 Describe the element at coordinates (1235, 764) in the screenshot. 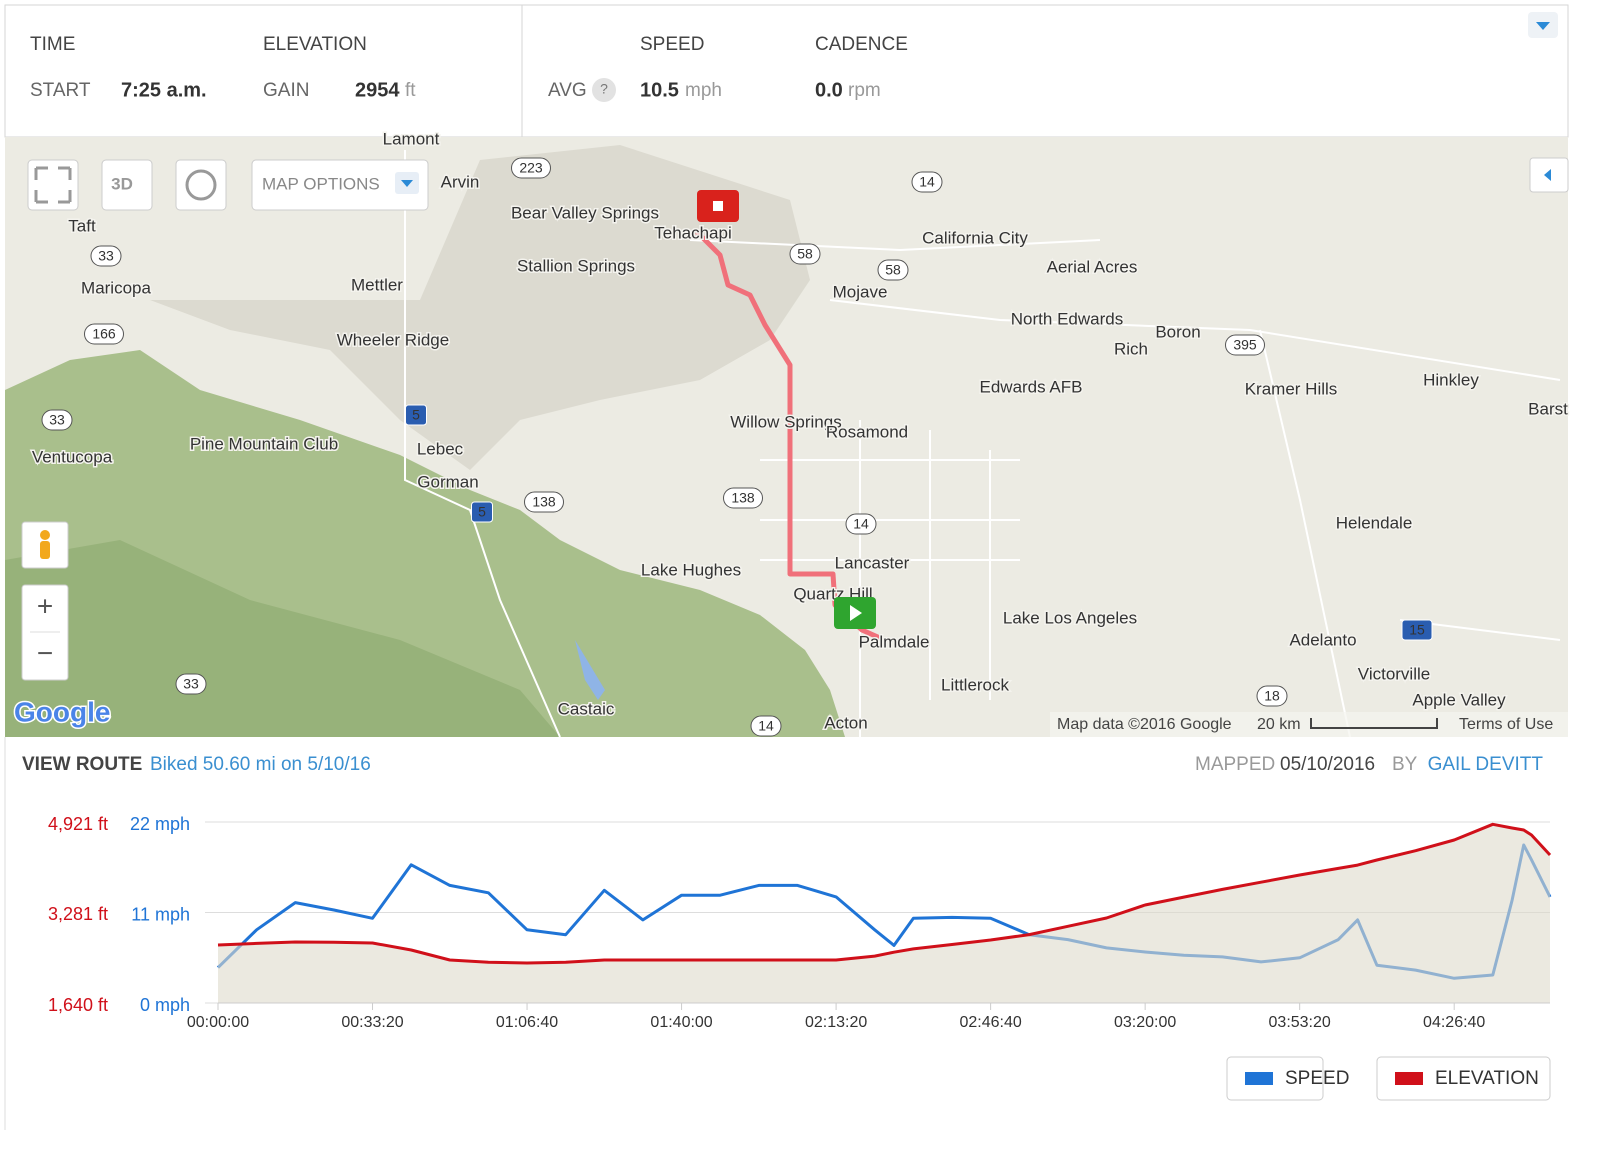

I see `mapped-label: MAPPED` at that location.